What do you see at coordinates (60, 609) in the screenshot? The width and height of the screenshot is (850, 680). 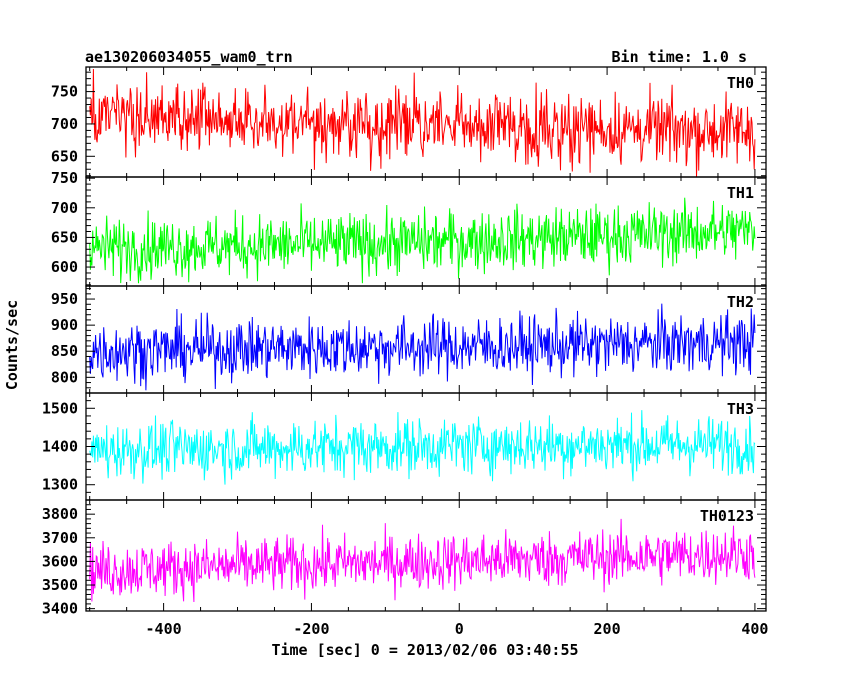 I see `y-tick-label: 3400` at bounding box center [60, 609].